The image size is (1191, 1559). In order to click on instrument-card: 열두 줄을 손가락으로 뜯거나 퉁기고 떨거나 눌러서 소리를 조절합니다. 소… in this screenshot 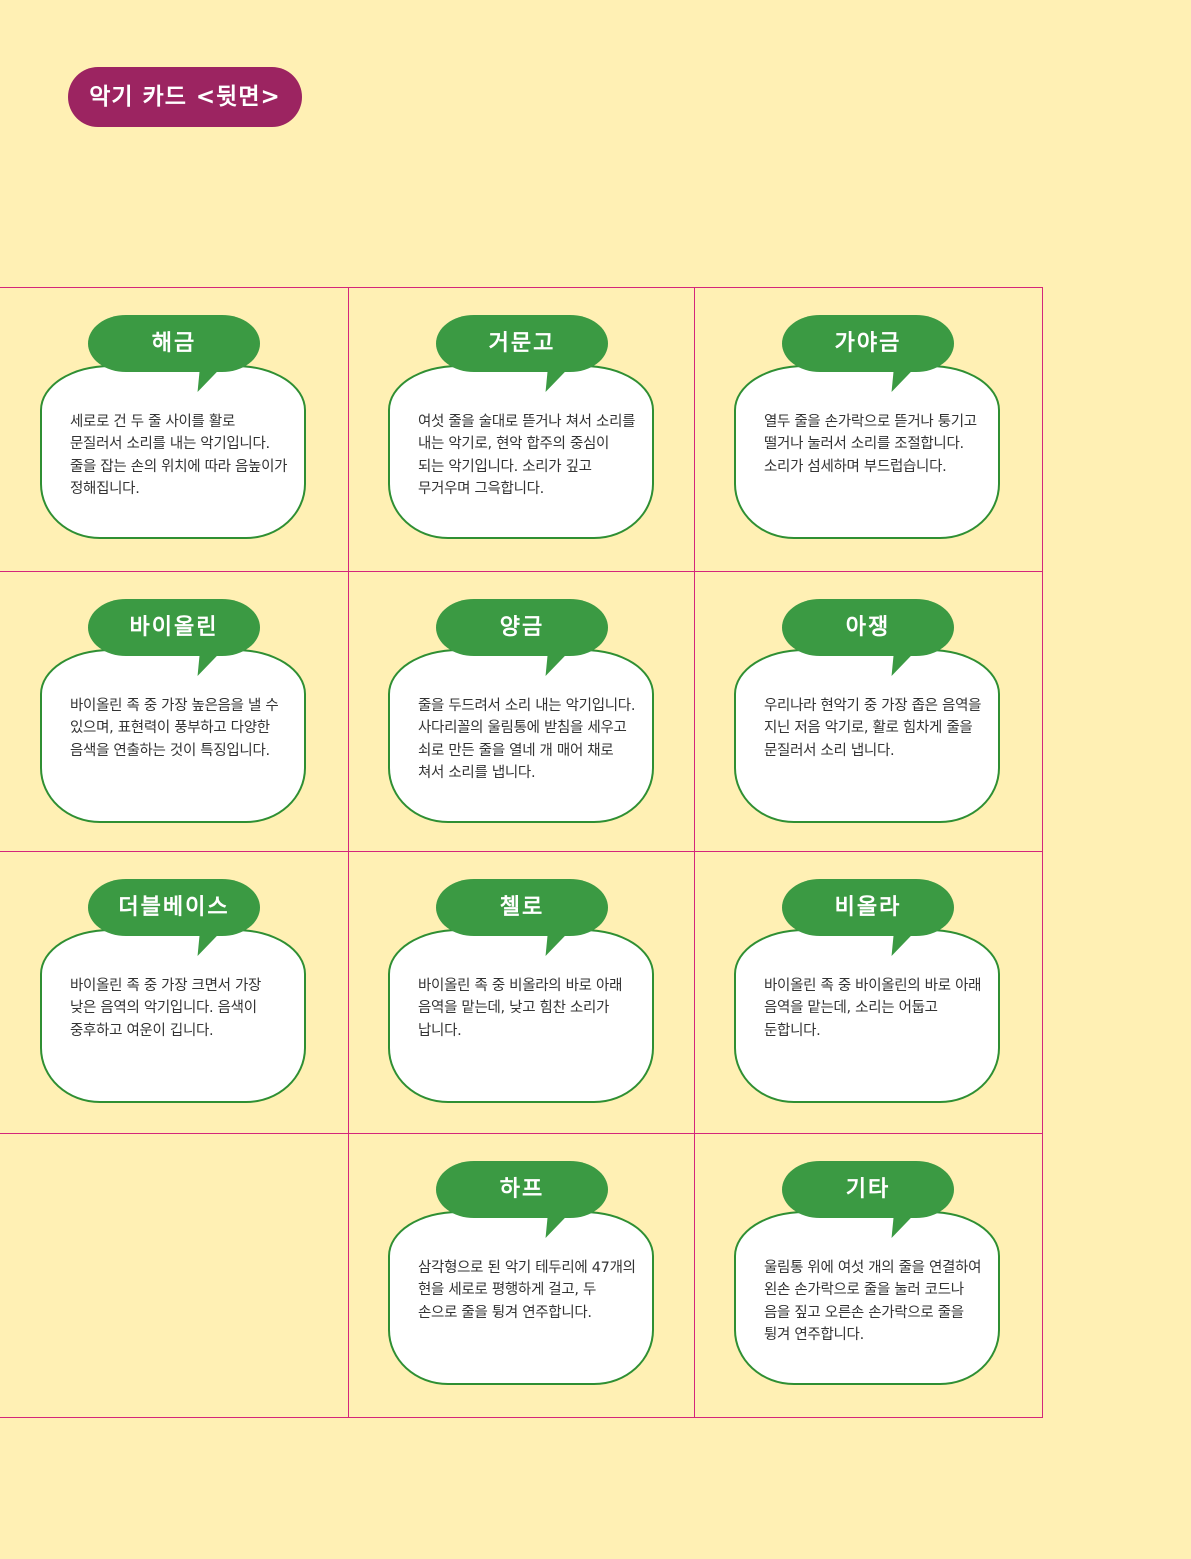, I will do `click(867, 428)`.